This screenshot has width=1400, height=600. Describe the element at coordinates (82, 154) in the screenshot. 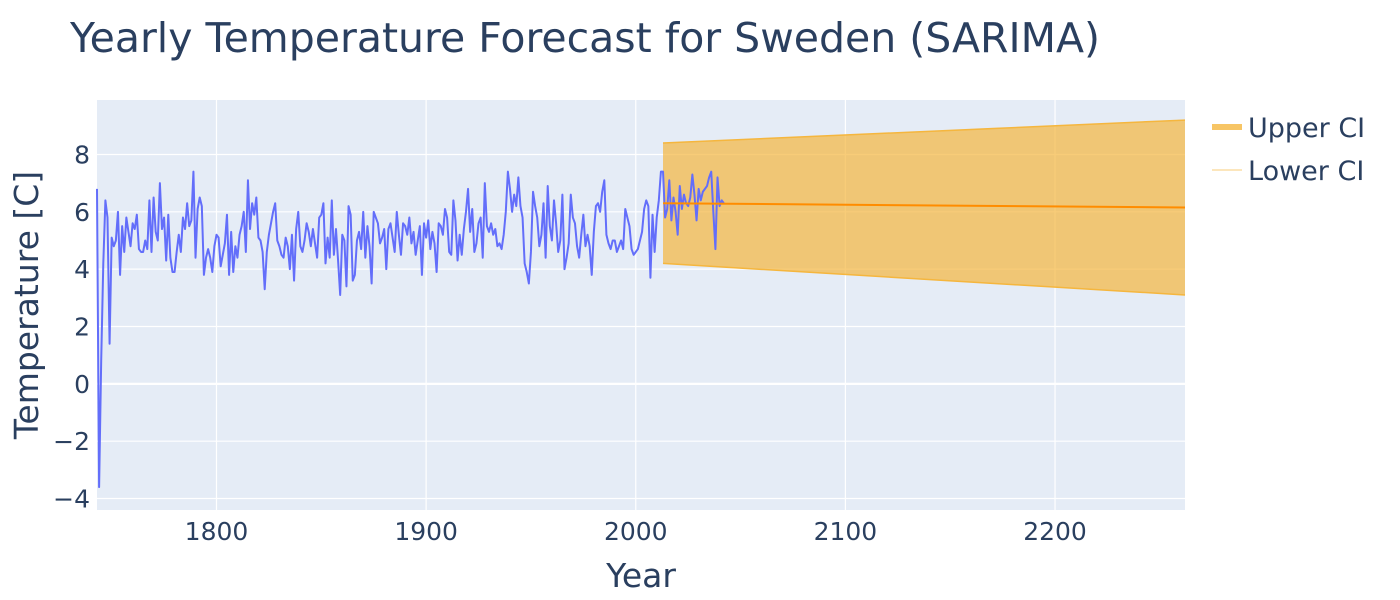

I see `y-tick-label: 8` at that location.